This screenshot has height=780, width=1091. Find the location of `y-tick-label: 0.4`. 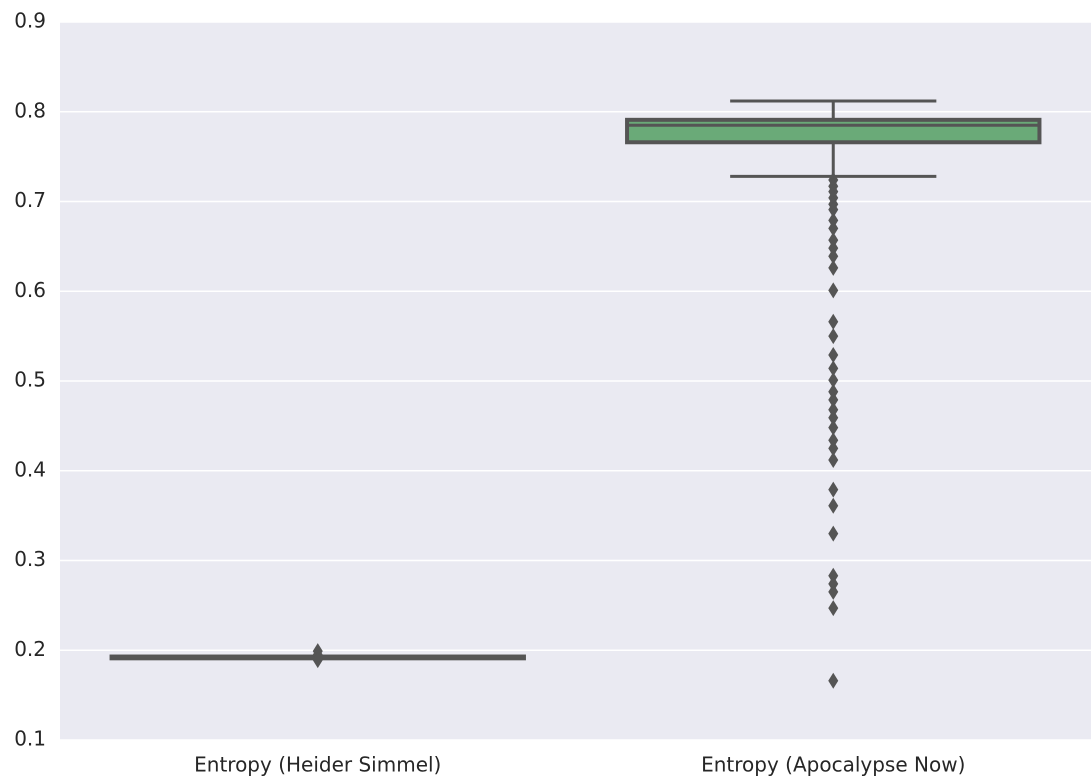

y-tick-label: 0.4 is located at coordinates (30, 469).